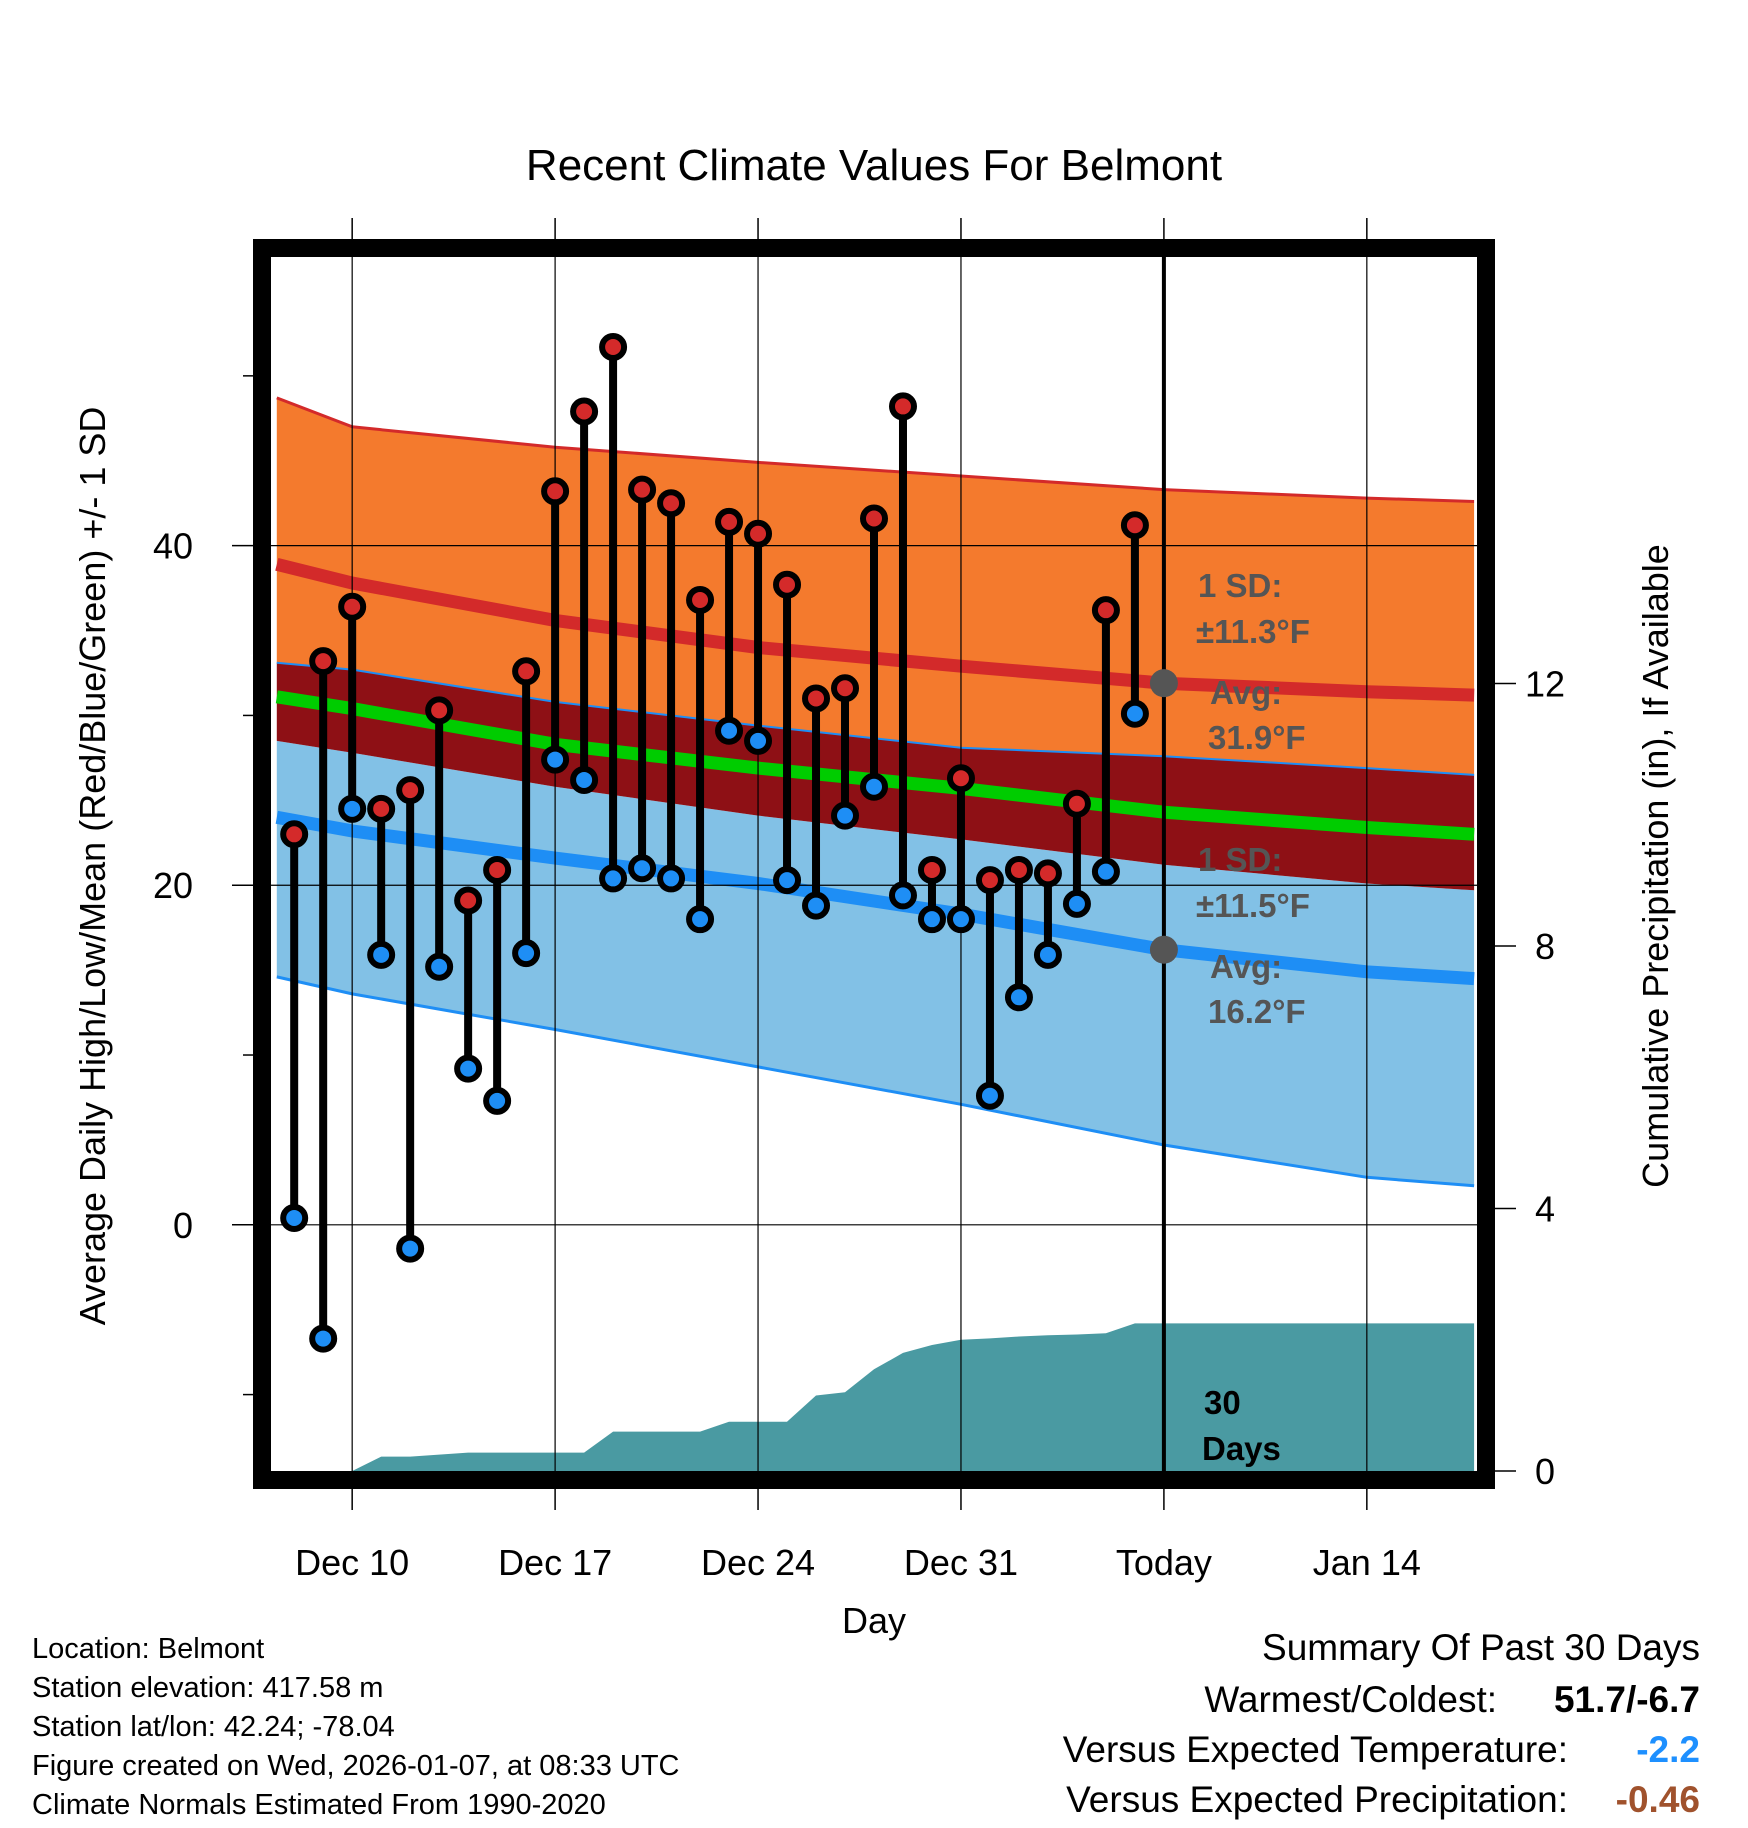 The image size is (1748, 1828). What do you see at coordinates (148, 1649) in the screenshot?
I see `info-location: Location: Belmont` at bounding box center [148, 1649].